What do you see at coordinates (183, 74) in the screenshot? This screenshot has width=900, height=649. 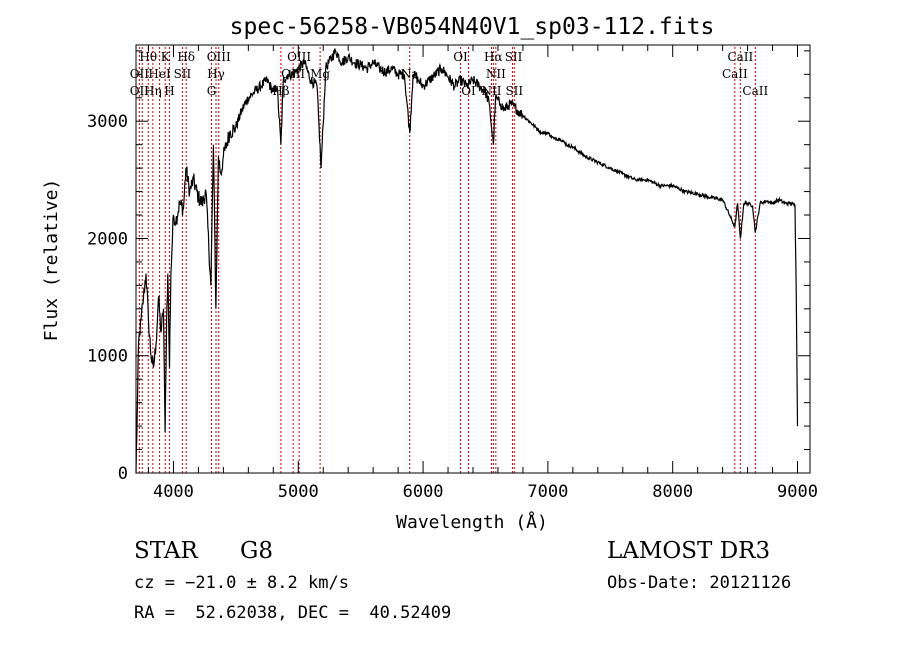 I see `line-label-5: SII` at bounding box center [183, 74].